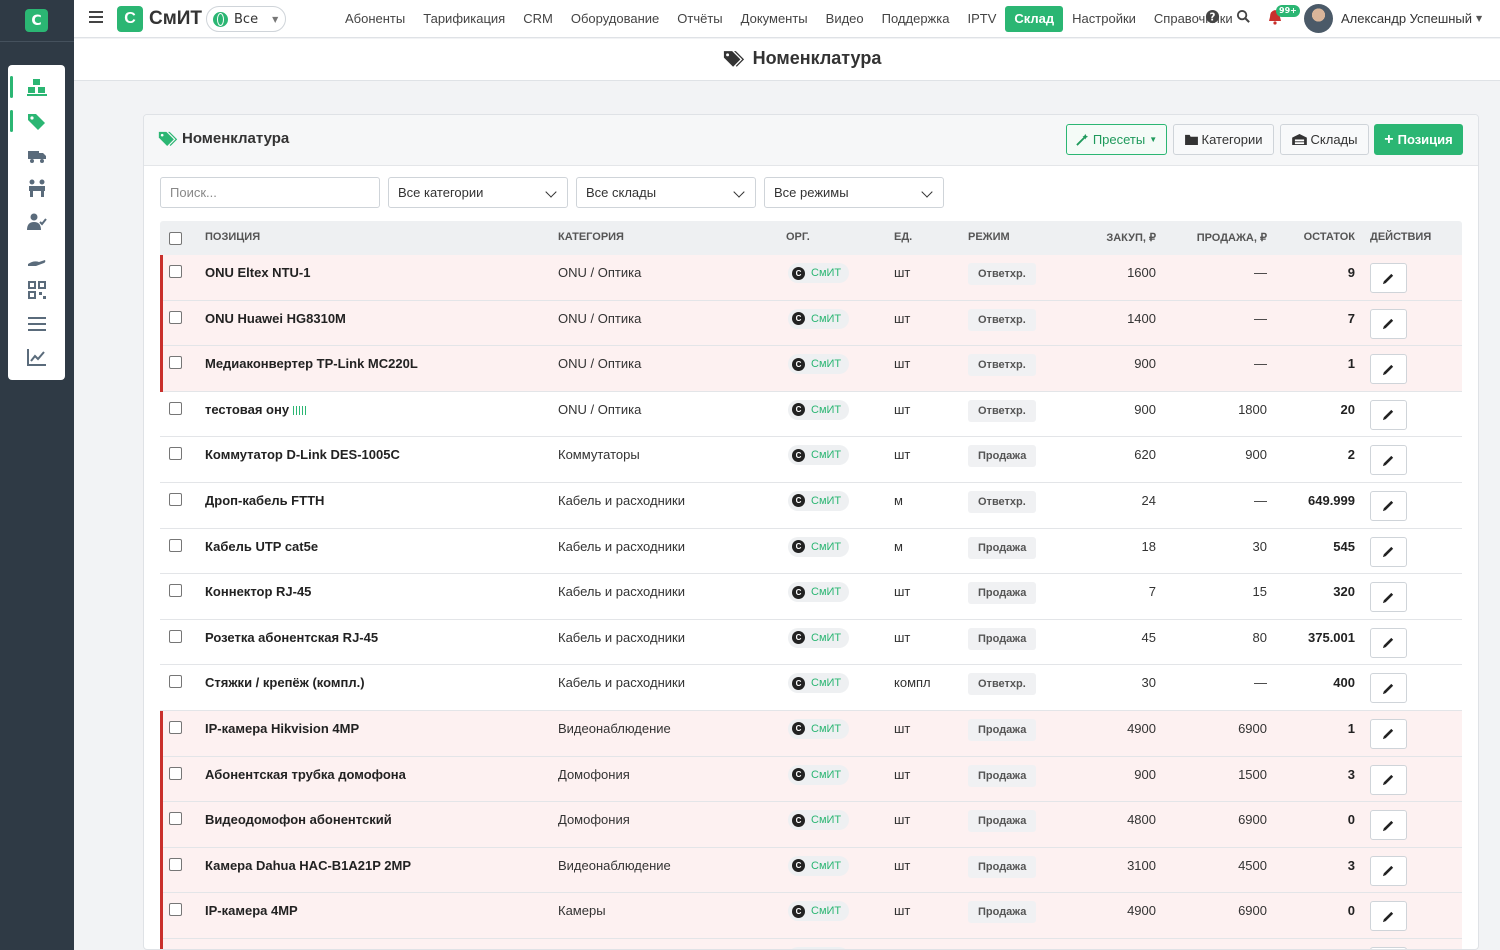 This screenshot has height=950, width=1500. What do you see at coordinates (246, 19) in the screenshot?
I see `scope-selector: Все ▼` at bounding box center [246, 19].